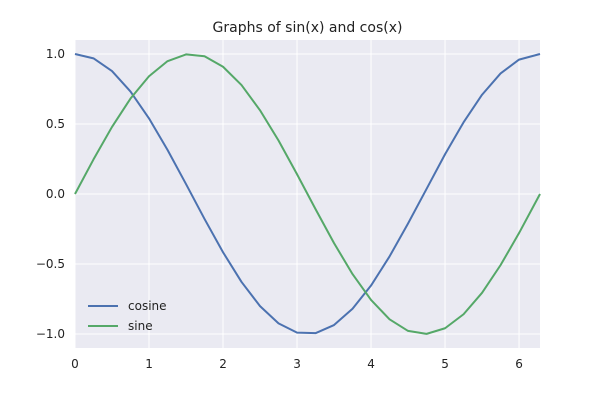 The width and height of the screenshot is (600, 400). Describe the element at coordinates (147, 306) in the screenshot. I see `legend-label-cosine: cosine` at that location.